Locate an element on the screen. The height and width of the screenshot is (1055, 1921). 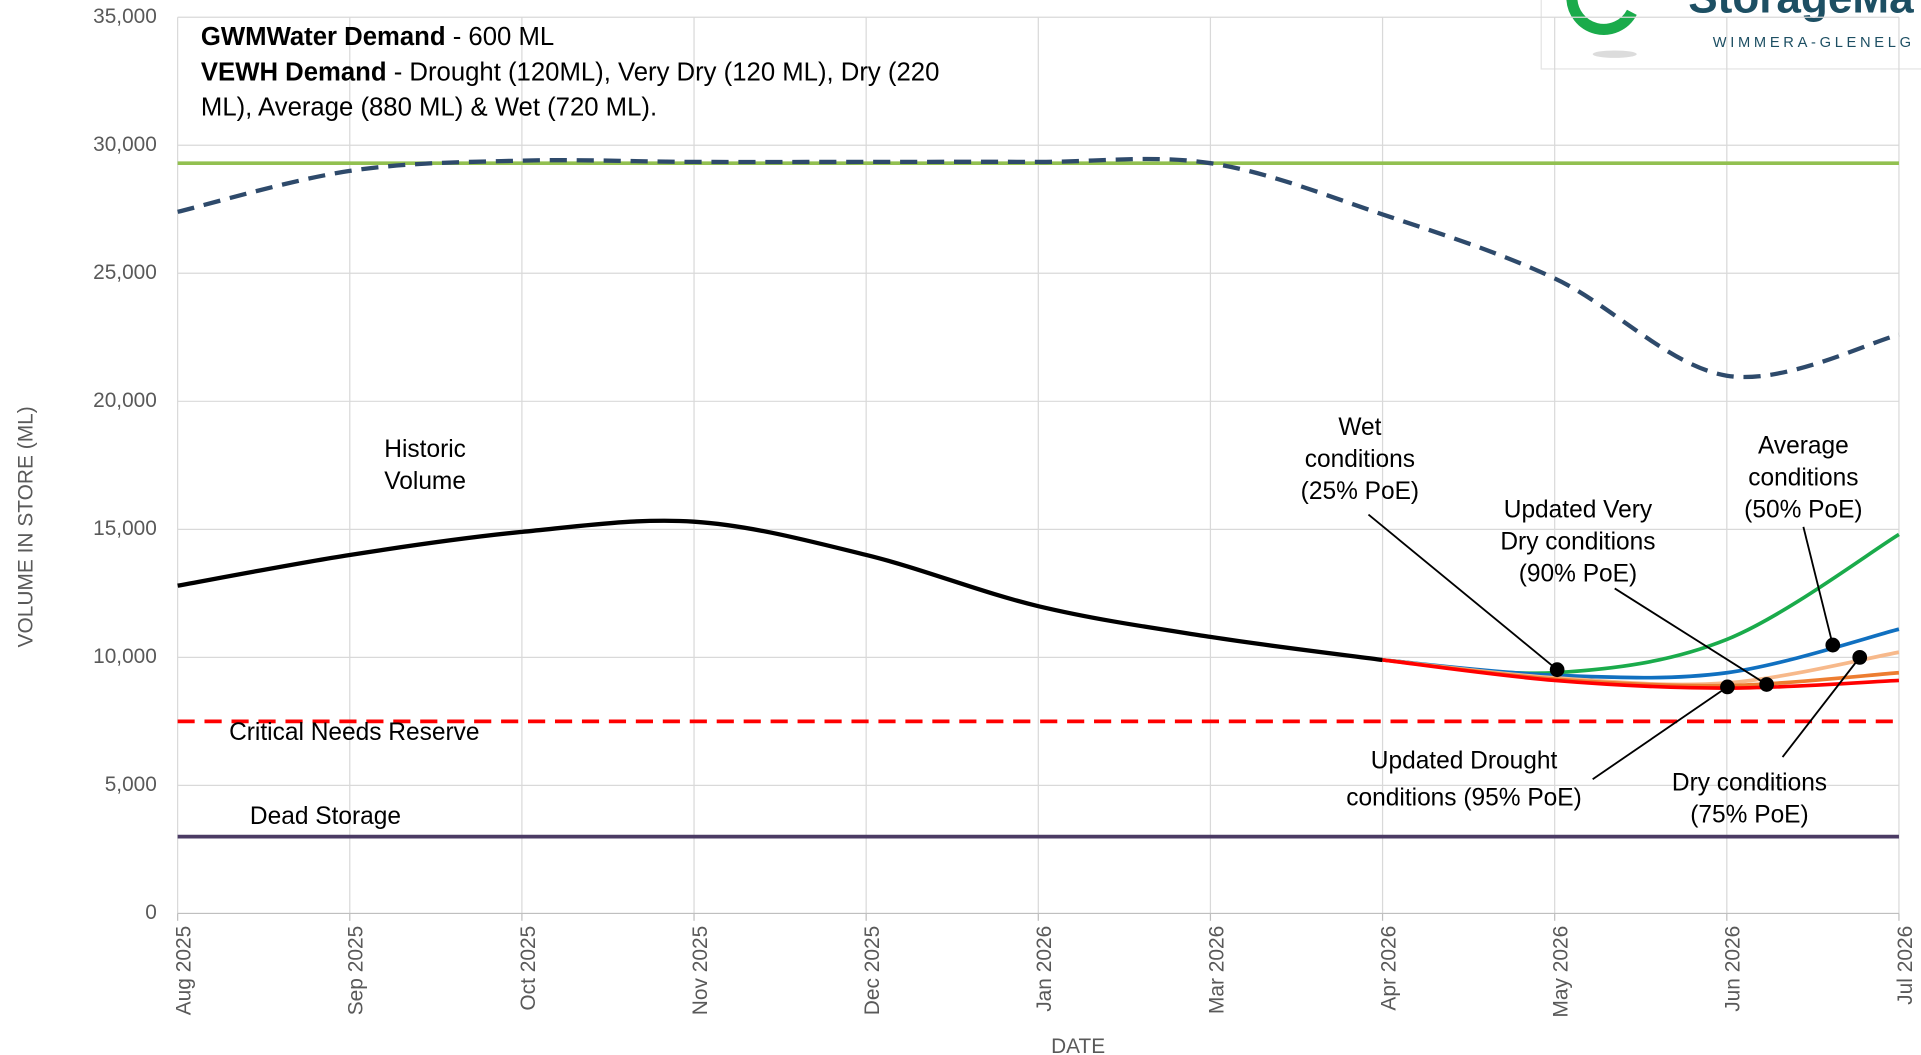
y-tick-label: 25,000 is located at coordinates (125, 272).